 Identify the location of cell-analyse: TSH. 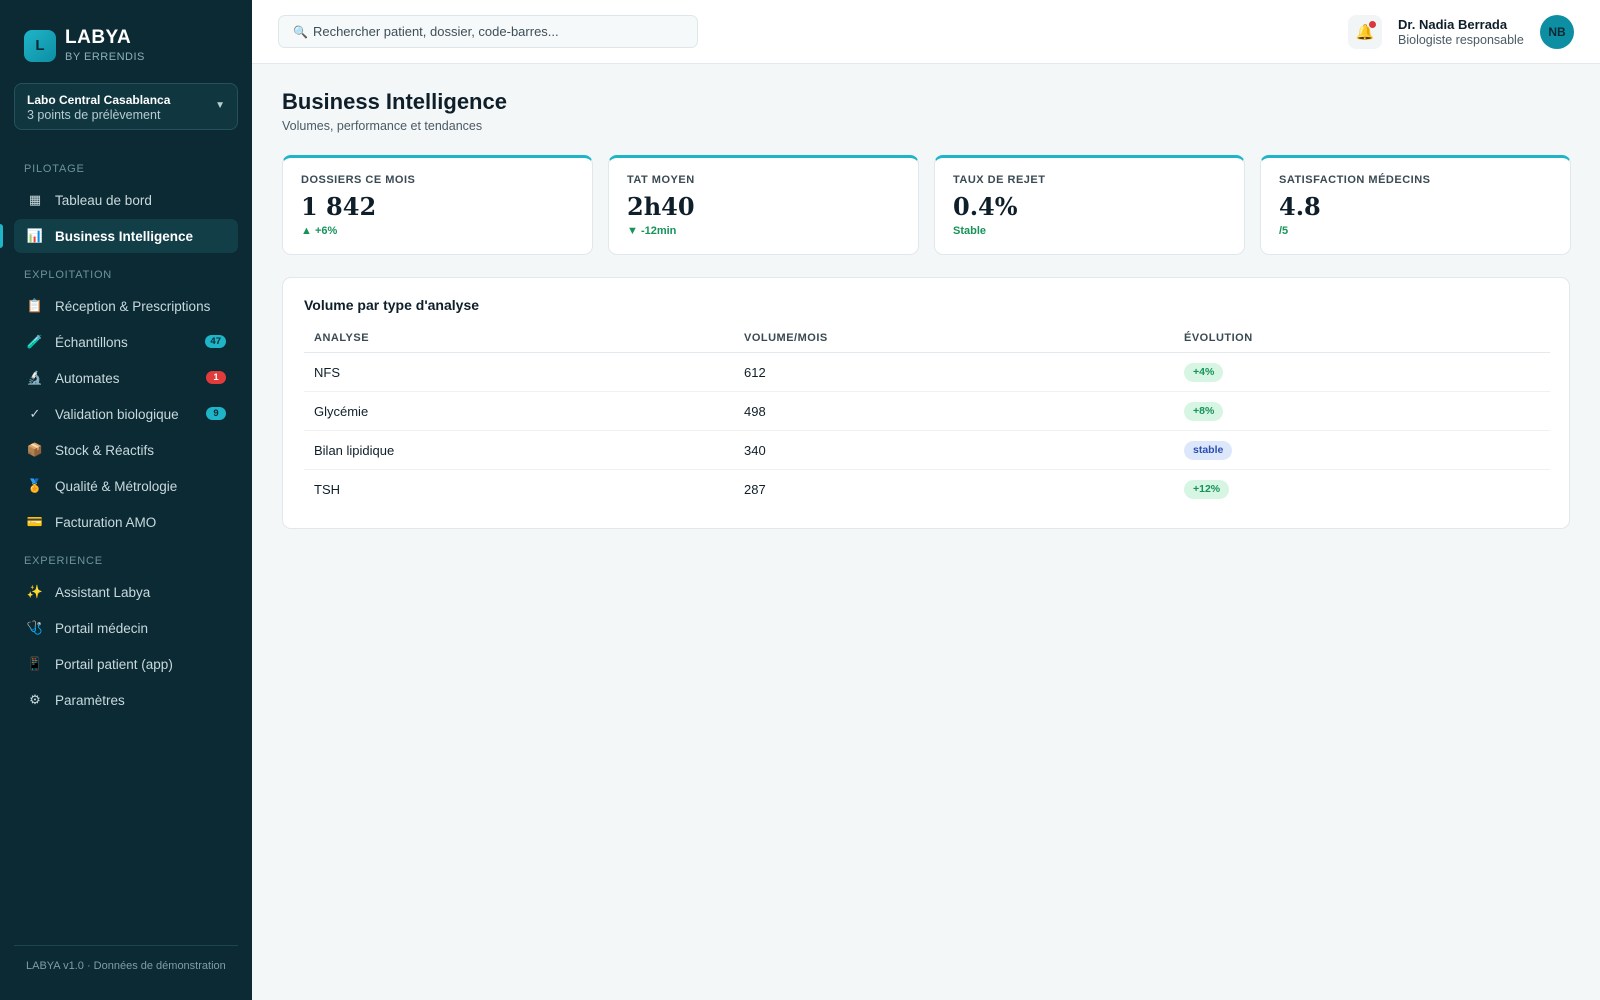
(327, 489).